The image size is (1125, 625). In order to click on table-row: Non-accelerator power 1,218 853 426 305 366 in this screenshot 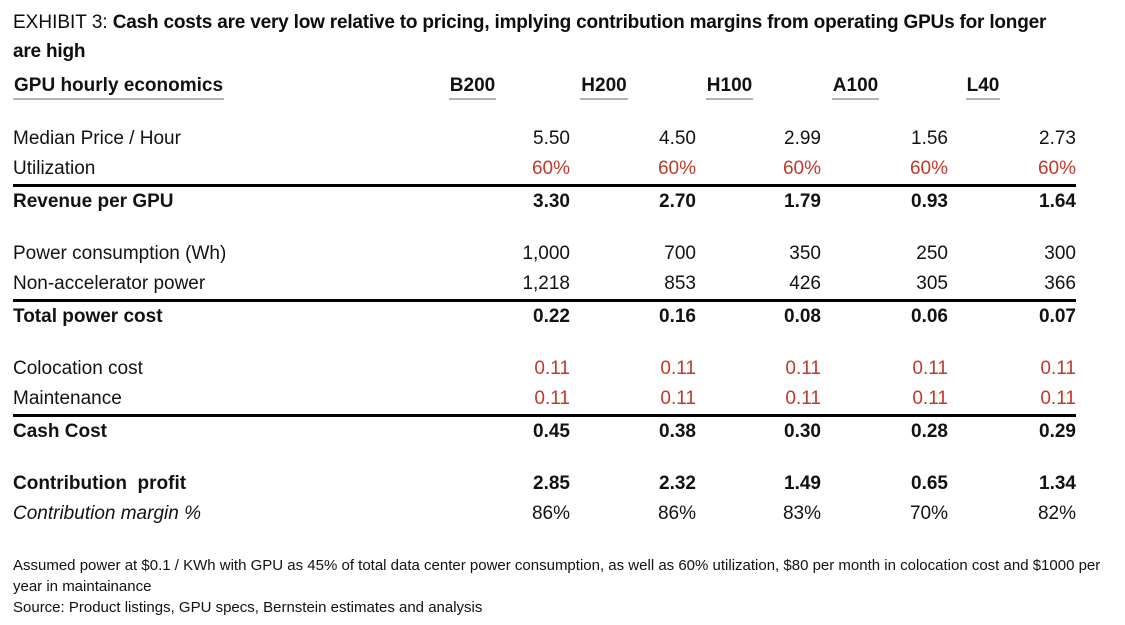, I will do `click(544, 285)`.